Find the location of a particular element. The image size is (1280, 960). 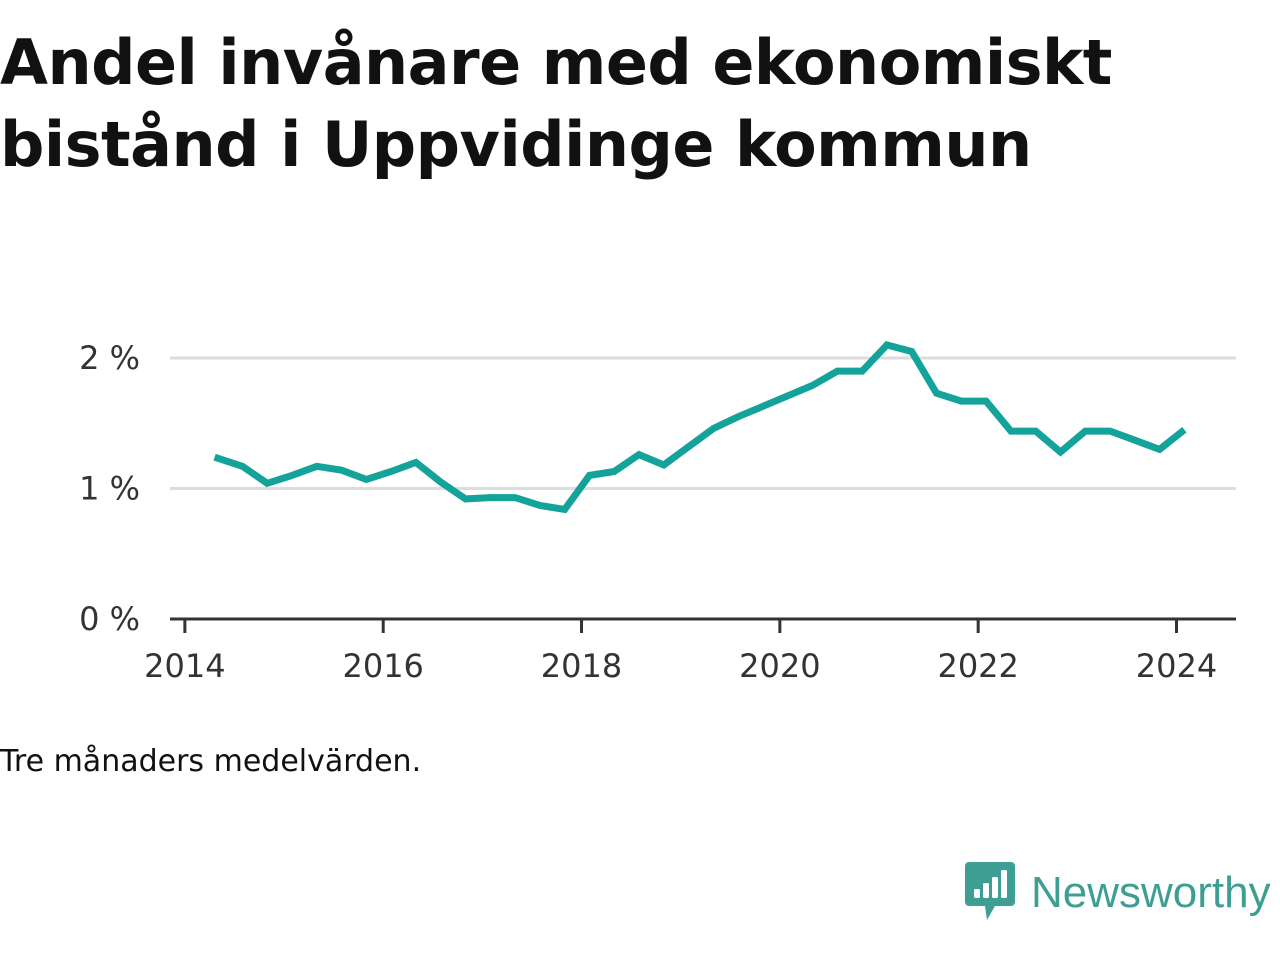

x-tick-label: 2022 is located at coordinates (977, 666).